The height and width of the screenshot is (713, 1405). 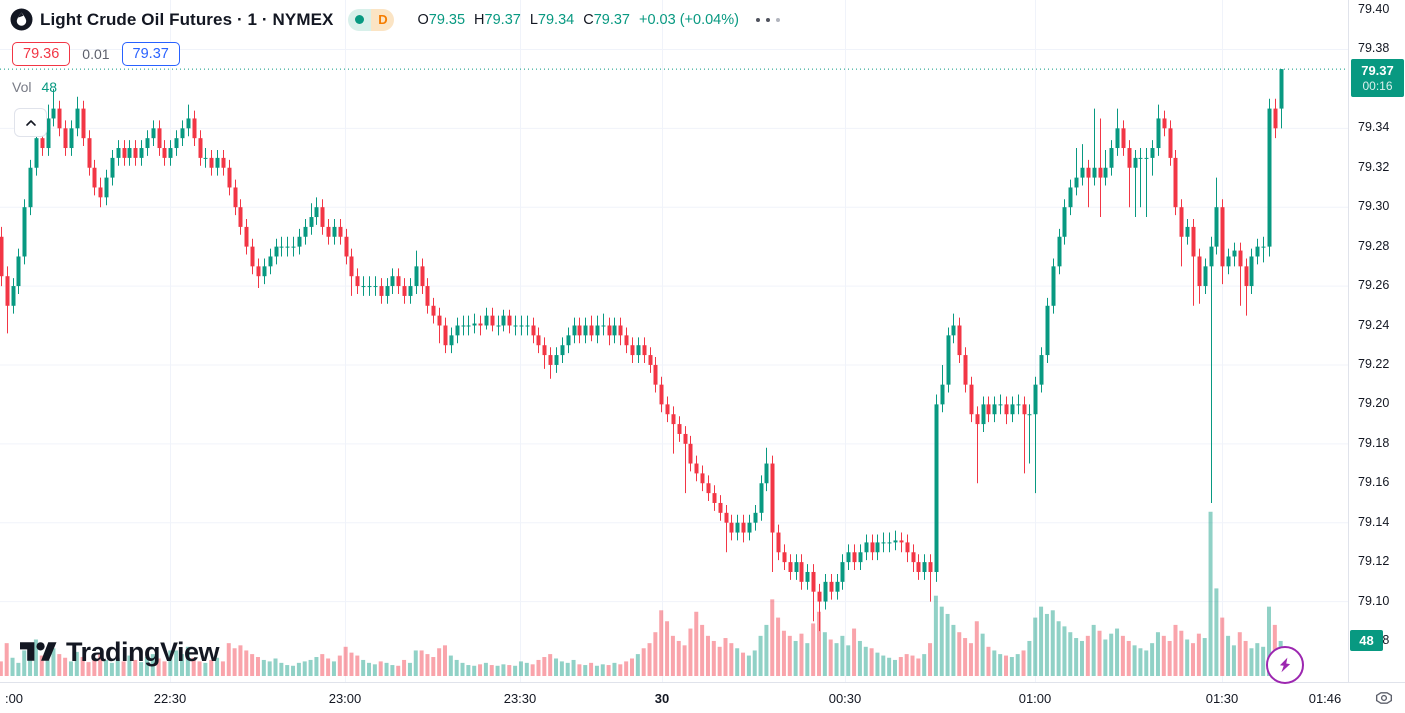 I want to click on tradingview-watermark: TradingView, so click(x=120, y=652).